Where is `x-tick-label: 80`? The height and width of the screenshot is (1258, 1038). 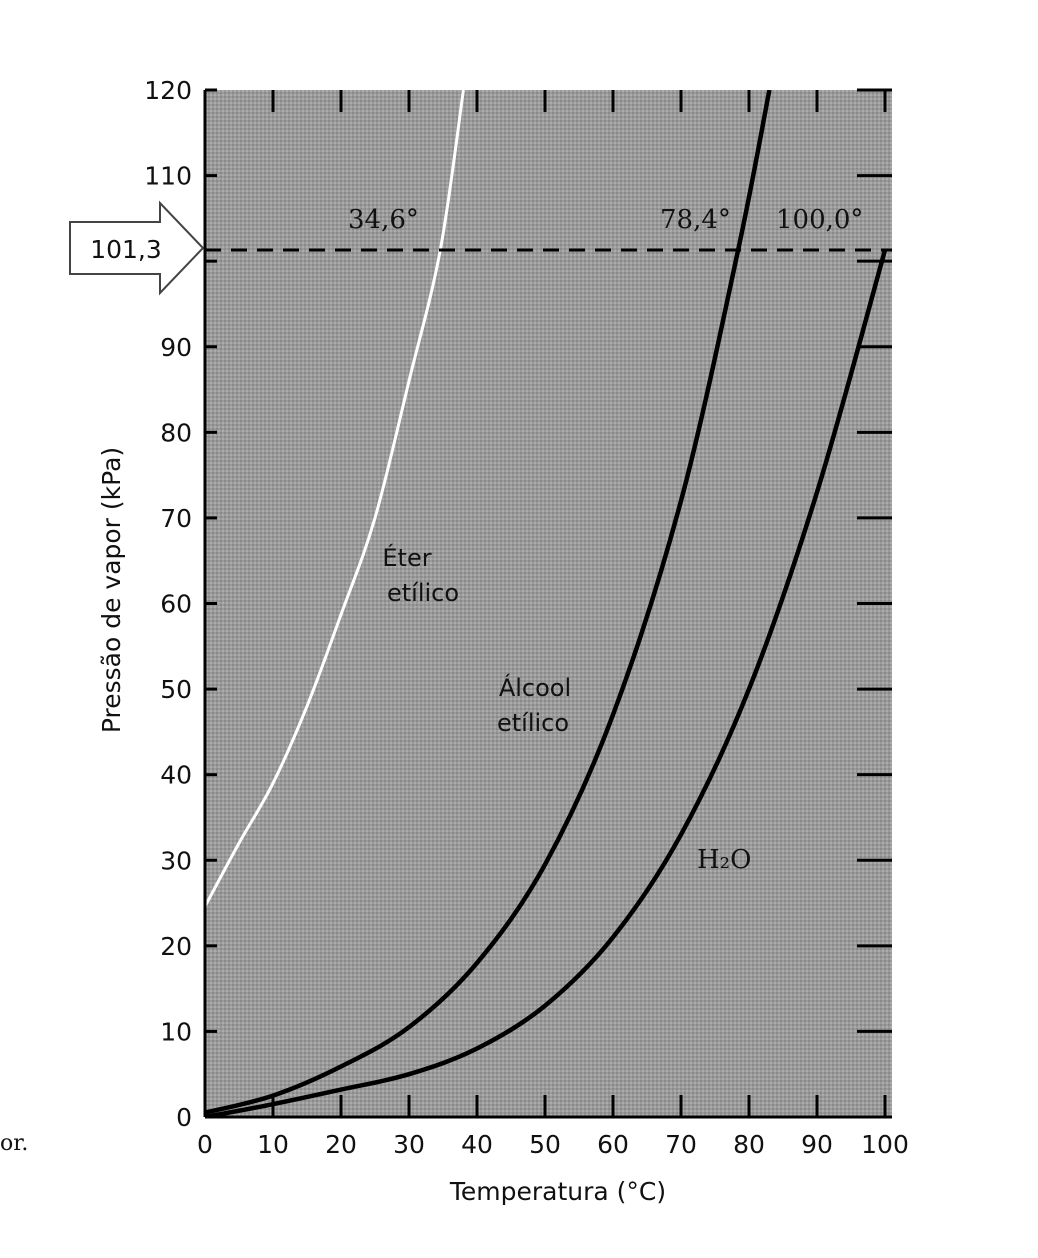 x-tick-label: 80 is located at coordinates (749, 1144).